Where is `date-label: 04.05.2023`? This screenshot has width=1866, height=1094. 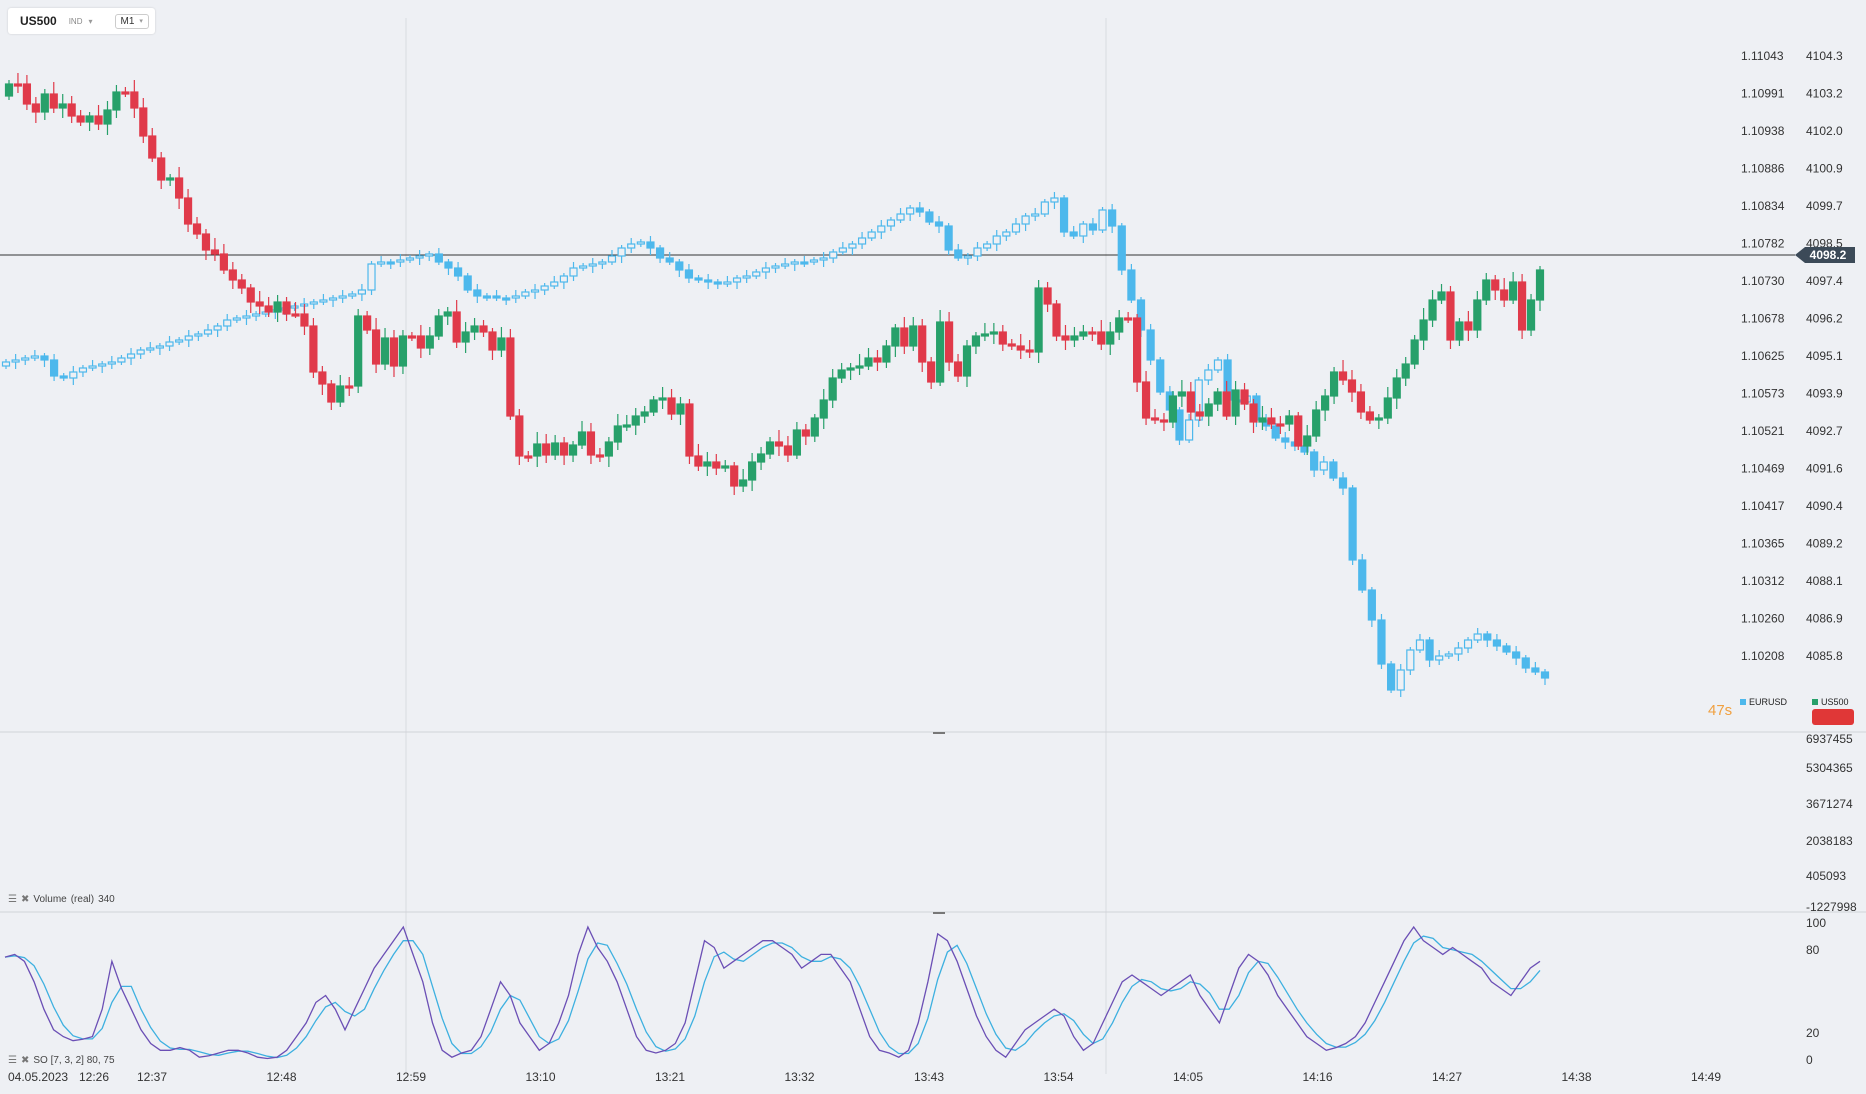 date-label: 04.05.2023 is located at coordinates (38, 1077).